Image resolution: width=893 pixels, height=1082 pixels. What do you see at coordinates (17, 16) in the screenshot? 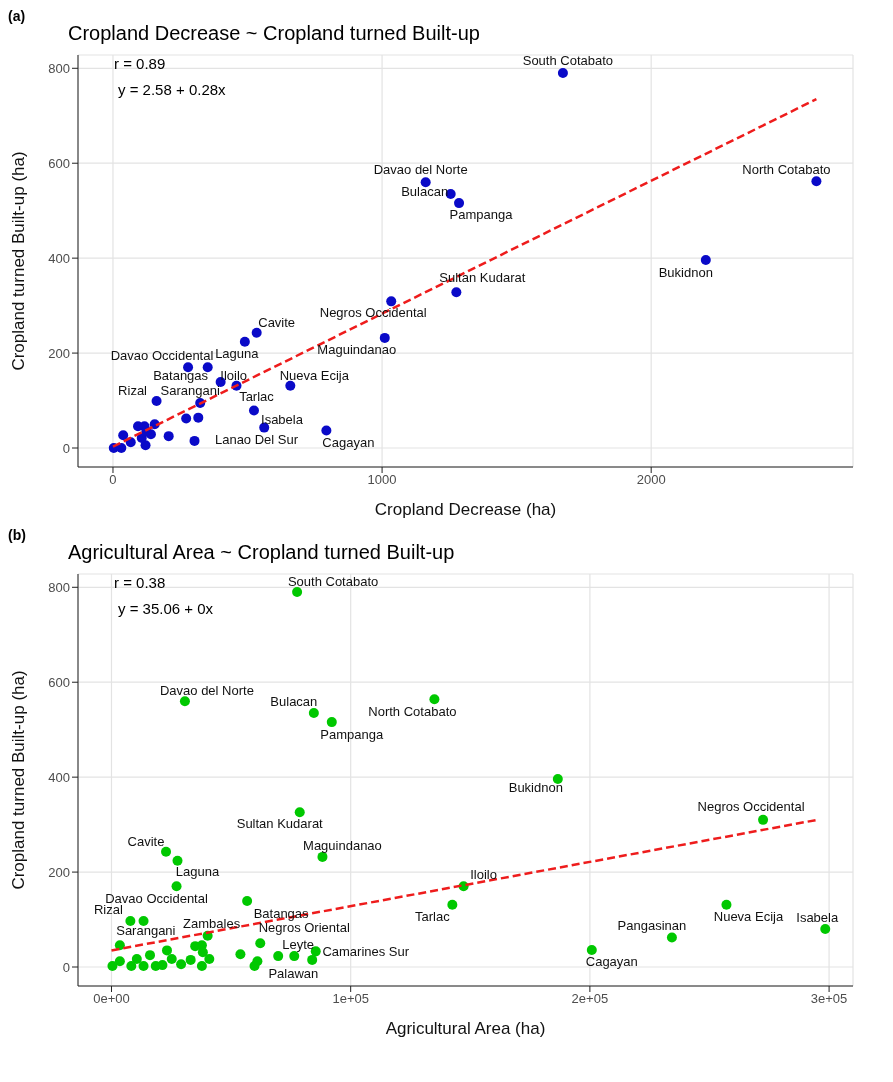
I see `text: (a)` at bounding box center [17, 16].